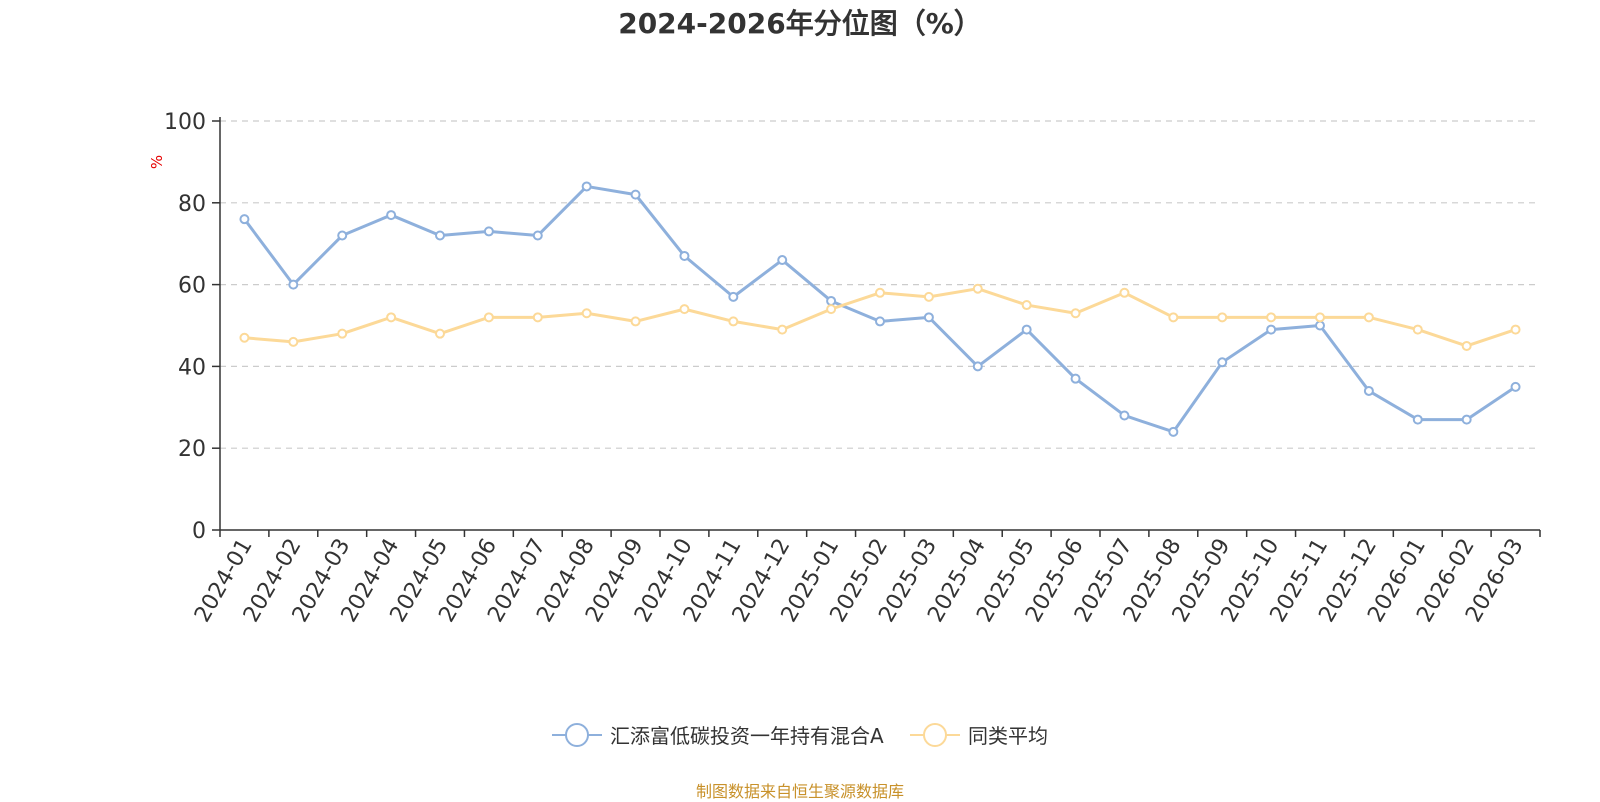 This screenshot has width=1600, height=802. I want to click on y-tick-label: 20, so click(192, 449).